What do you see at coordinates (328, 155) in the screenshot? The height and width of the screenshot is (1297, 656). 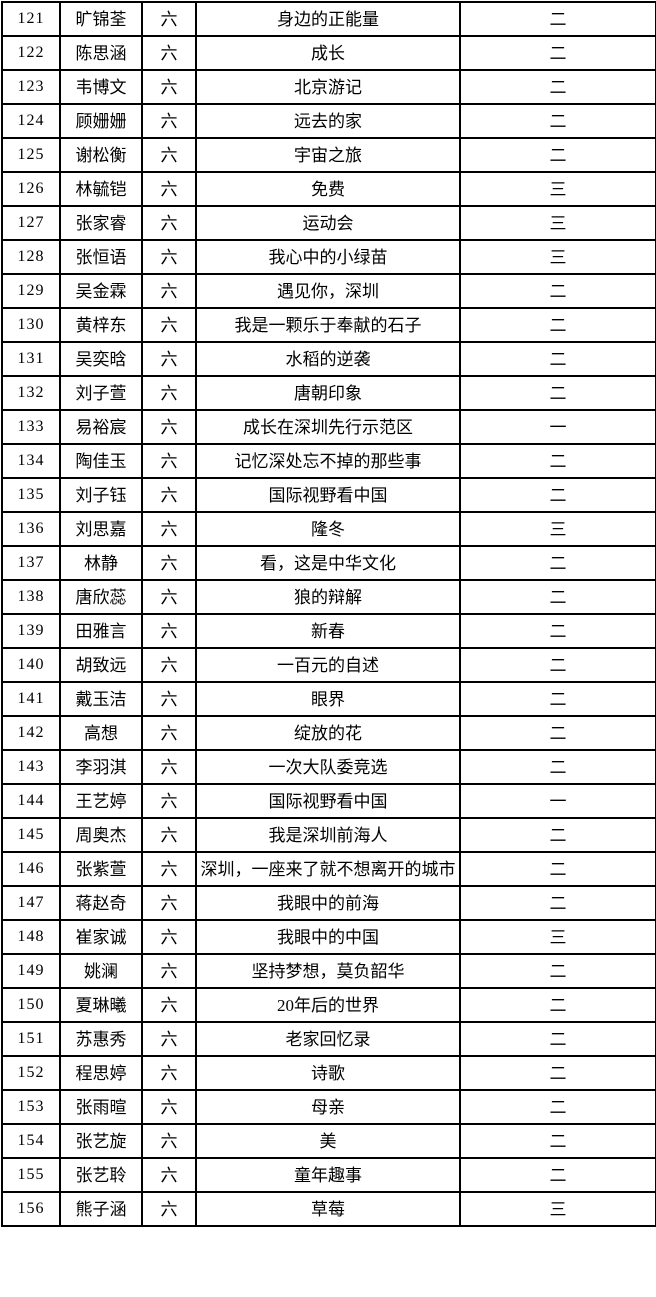 I see `essay-title-cell: 宇宙之旅` at bounding box center [328, 155].